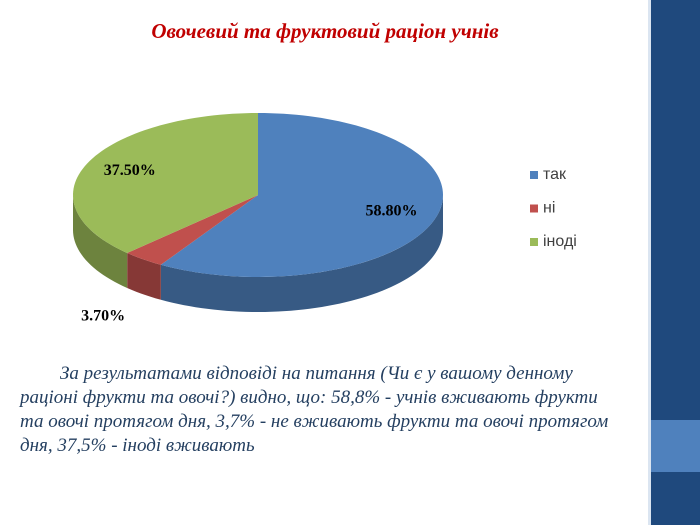 The width and height of the screenshot is (700, 525). I want to click on data-label: 58.80%, so click(391, 210).